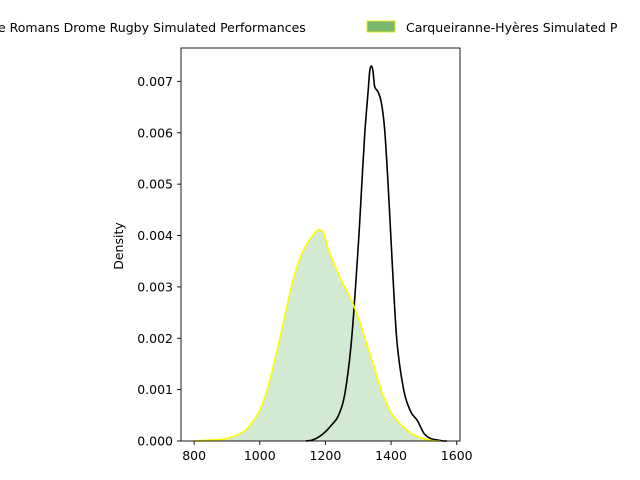 This screenshot has width=640, height=480. Describe the element at coordinates (155, 286) in the screenshot. I see `y-tick-label: 0.003` at that location.